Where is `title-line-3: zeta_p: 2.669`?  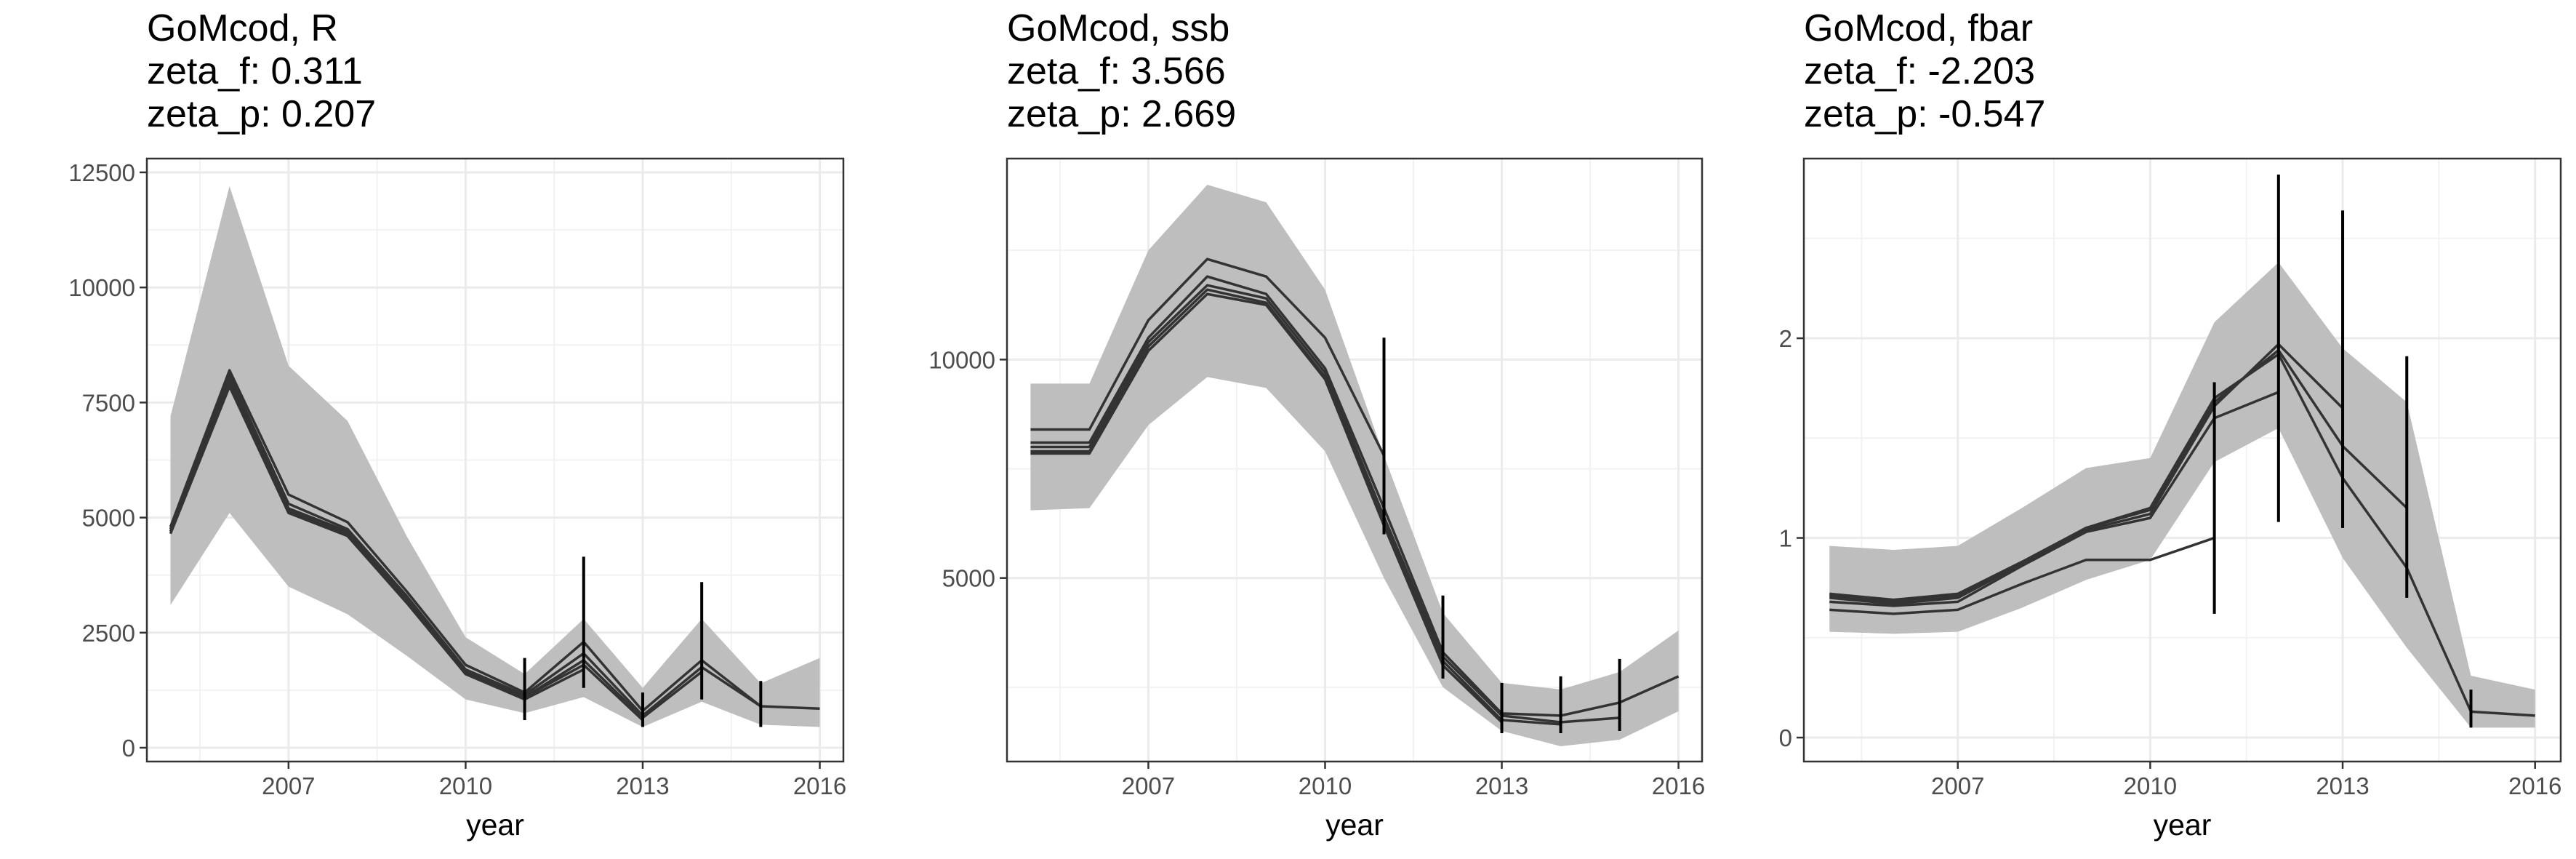
title-line-3: zeta_p: 2.669 is located at coordinates (1122, 114).